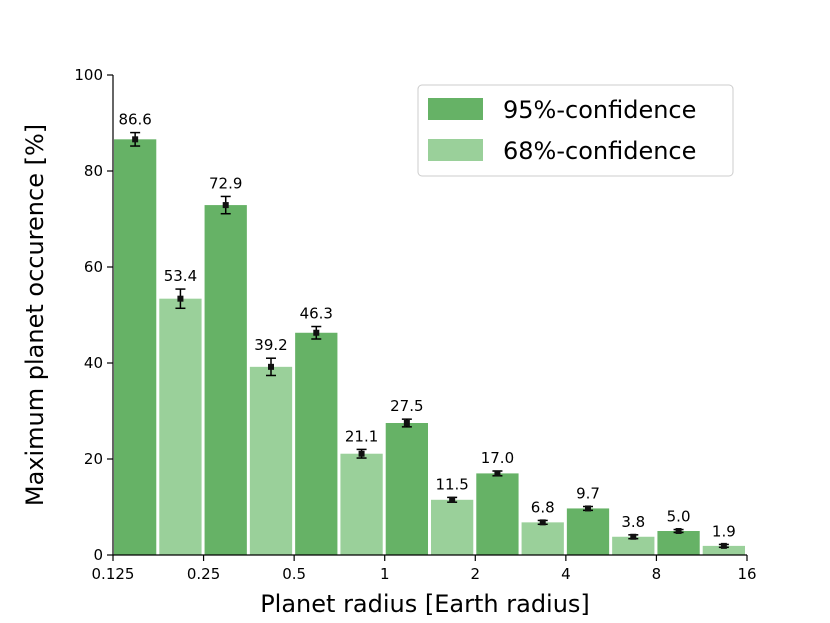  Describe the element at coordinates (451, 484) in the screenshot. I see `data-label: 11.5` at that location.